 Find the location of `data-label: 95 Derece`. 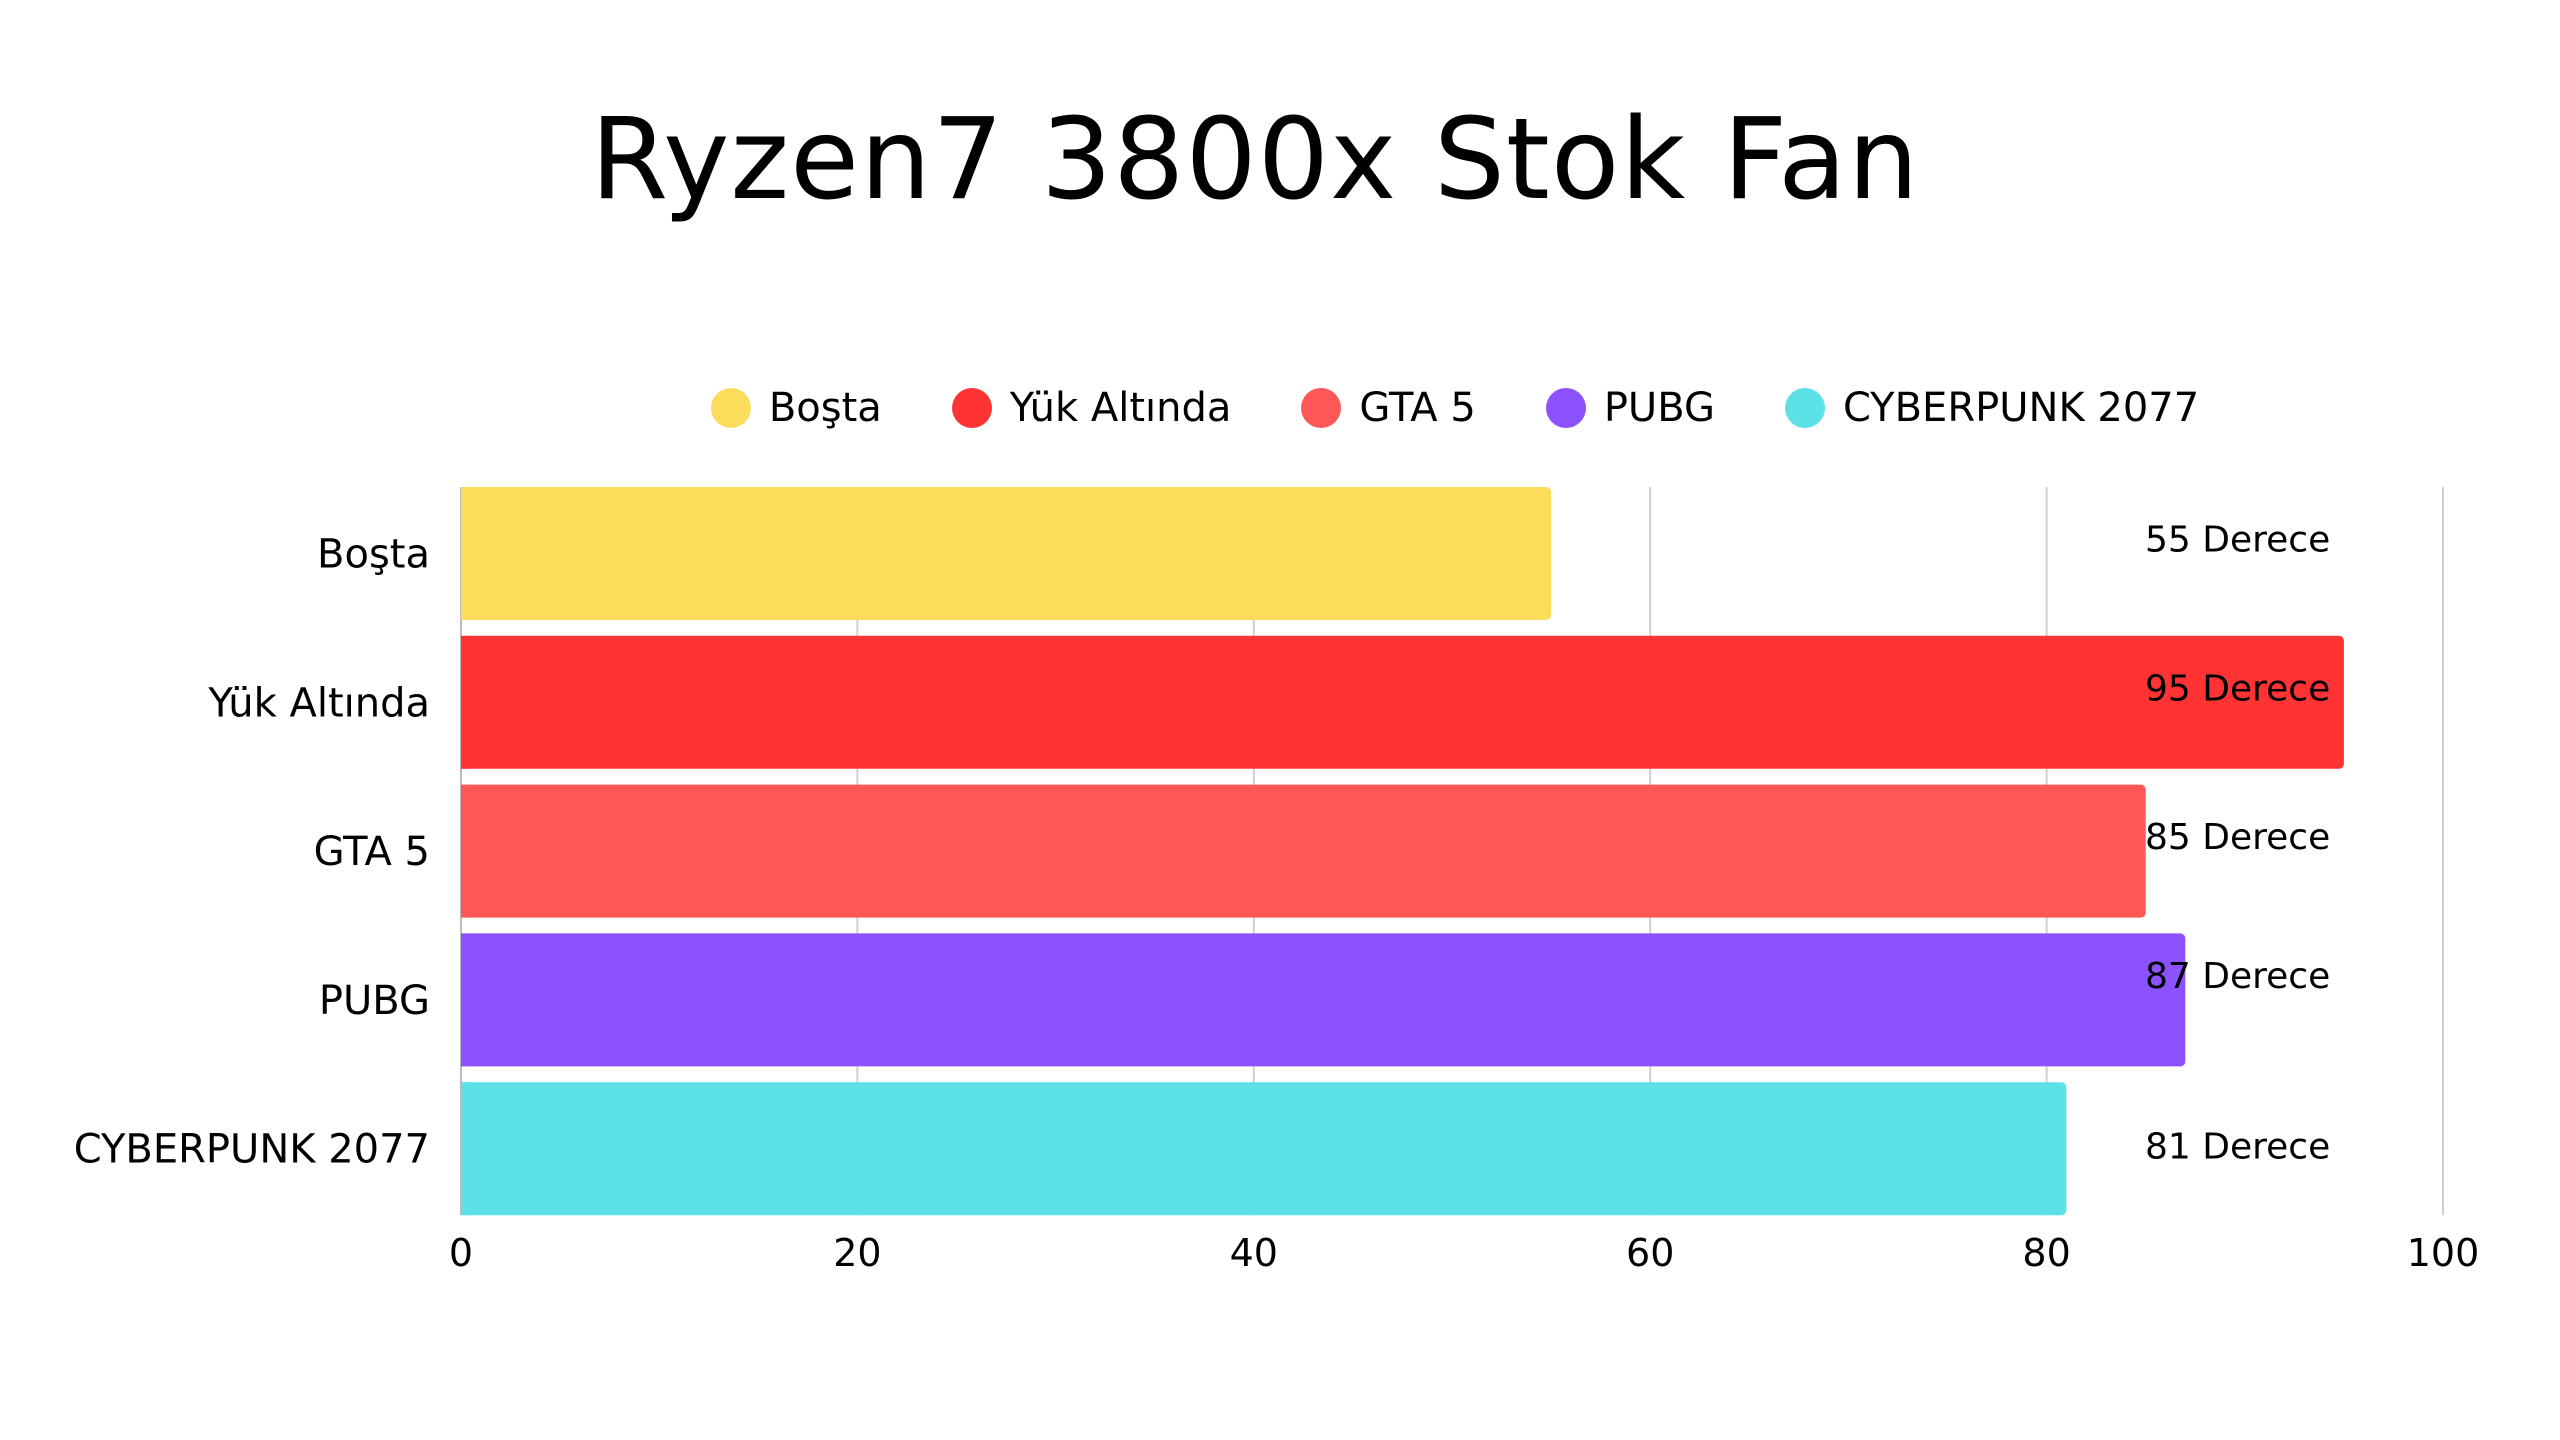

data-label: 95 Derece is located at coordinates (2237, 688).